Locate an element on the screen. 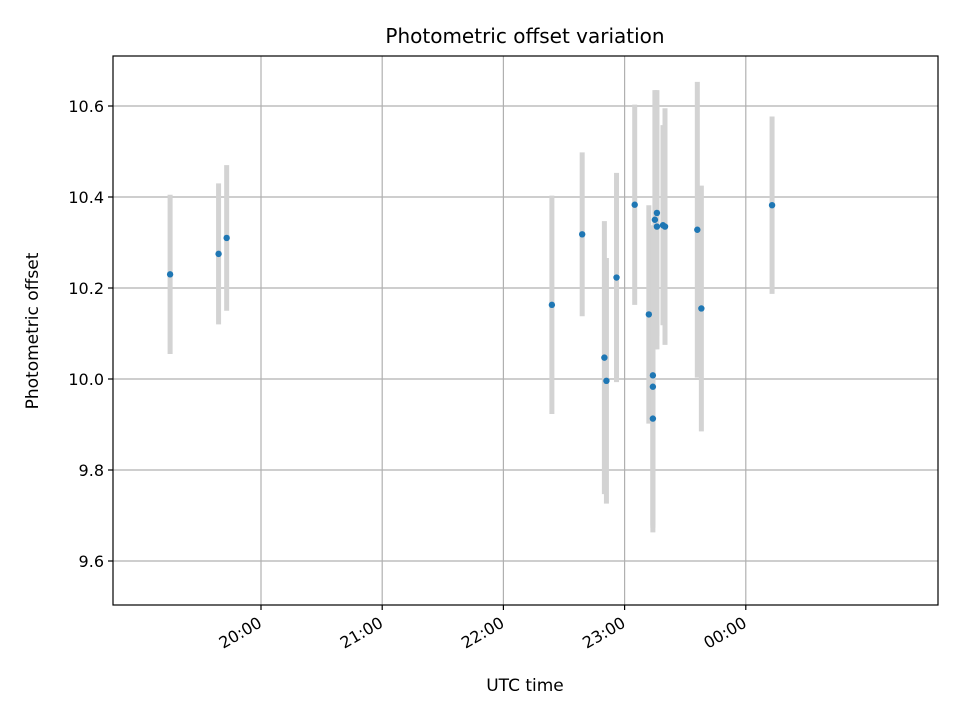 Image resolution: width=960 pixels, height=720 pixels. y-axis: 9.6 9.8 10.0 10.2 10.4 10.6 is located at coordinates (90, 334).